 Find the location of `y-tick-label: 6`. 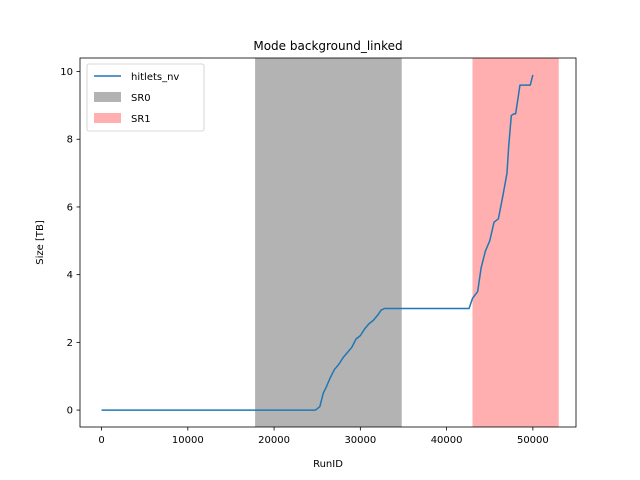

y-tick-label: 6 is located at coordinates (70, 207).